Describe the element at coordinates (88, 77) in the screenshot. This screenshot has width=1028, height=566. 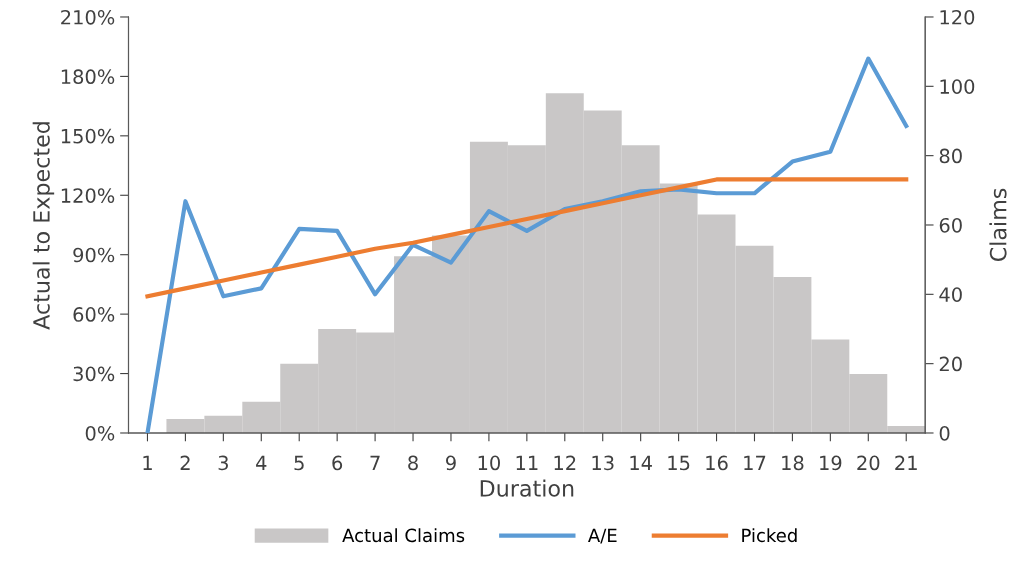
I see `y-tick-label: 180%` at that location.